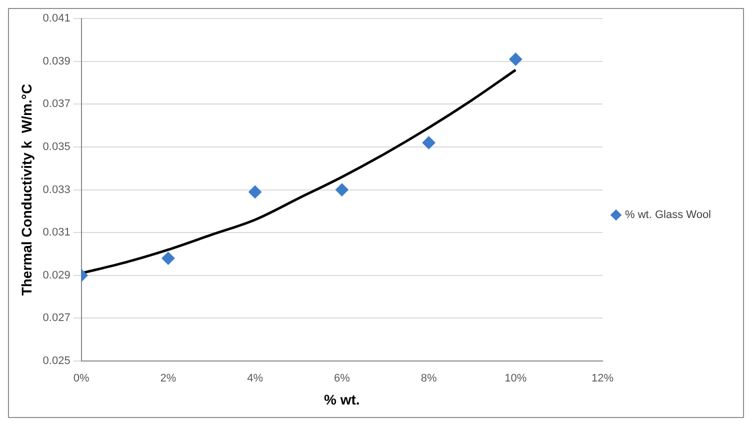 The width and height of the screenshot is (754, 428). Describe the element at coordinates (56, 190) in the screenshot. I see `y-tick-label: 0.033` at that location.